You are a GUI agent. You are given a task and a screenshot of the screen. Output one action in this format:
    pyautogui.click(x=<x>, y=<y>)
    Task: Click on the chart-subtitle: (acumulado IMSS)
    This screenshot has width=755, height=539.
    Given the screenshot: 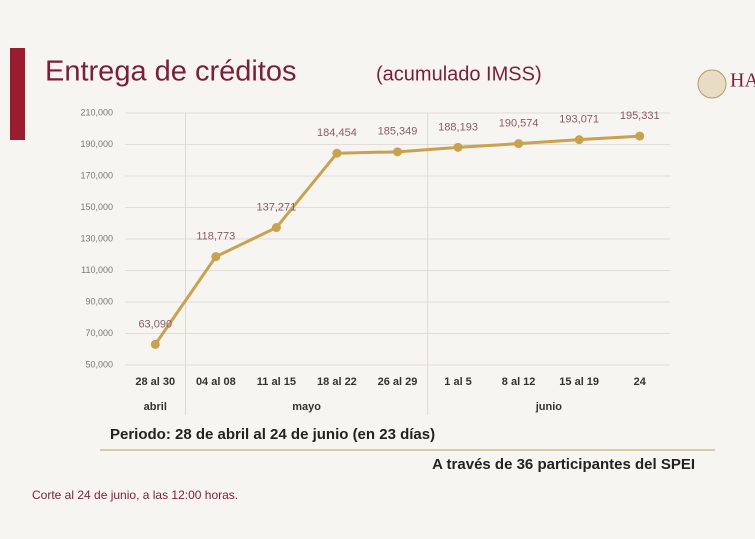 What is the action you would take?
    pyautogui.click(x=459, y=74)
    